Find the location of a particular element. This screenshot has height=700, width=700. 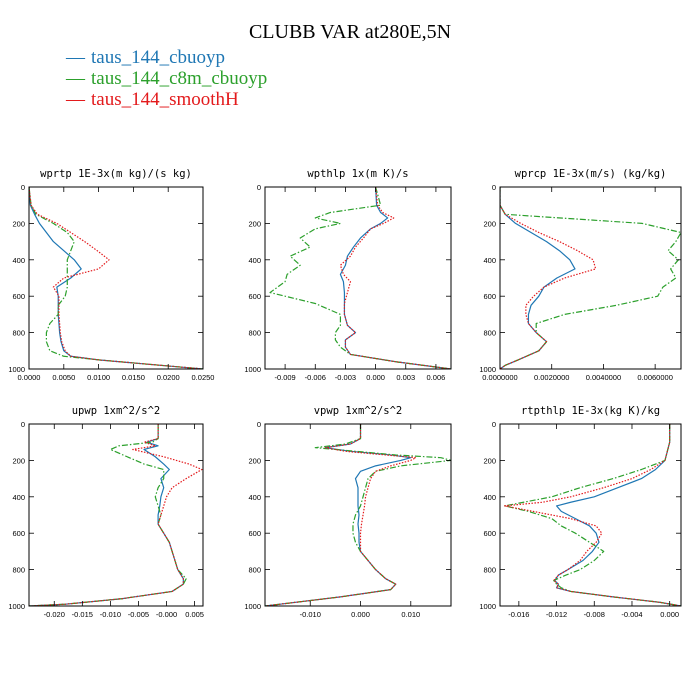

x-tick-label: 0.0040000 is located at coordinates (603, 377).